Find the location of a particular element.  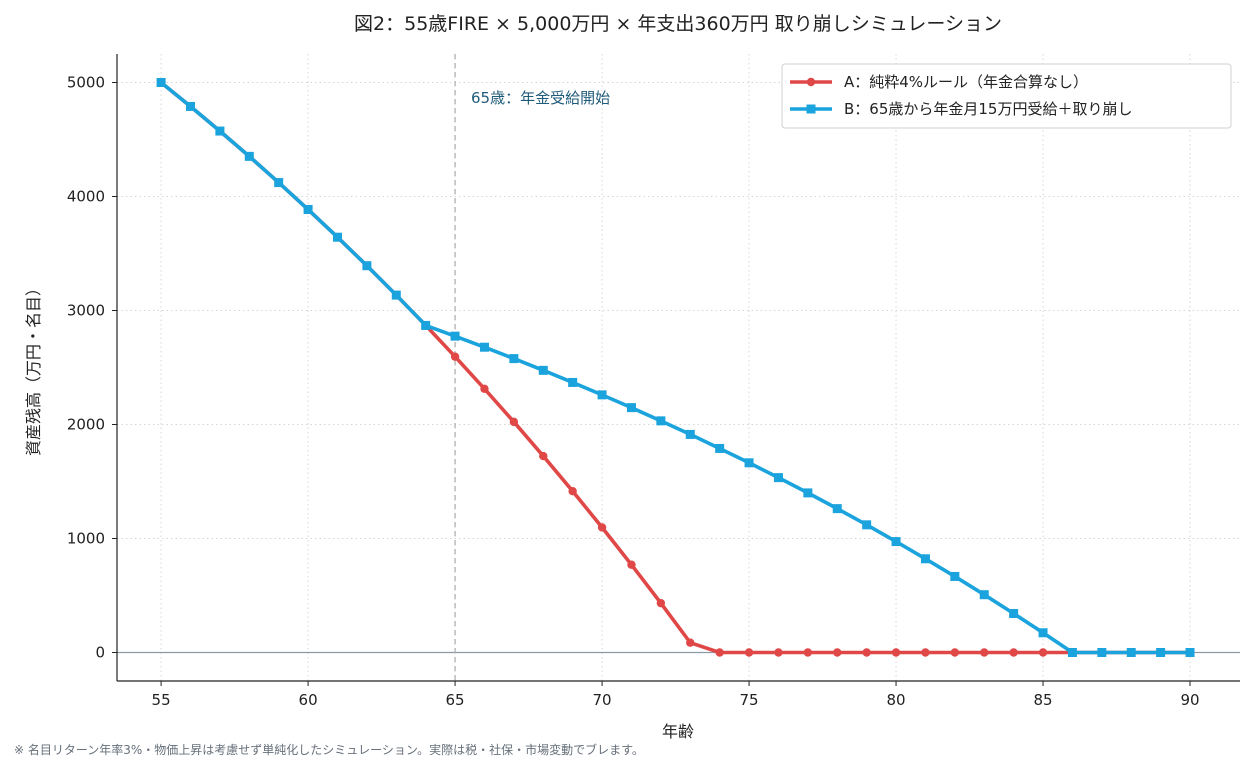

y-tick-label-4: 4000 is located at coordinates (86, 197).